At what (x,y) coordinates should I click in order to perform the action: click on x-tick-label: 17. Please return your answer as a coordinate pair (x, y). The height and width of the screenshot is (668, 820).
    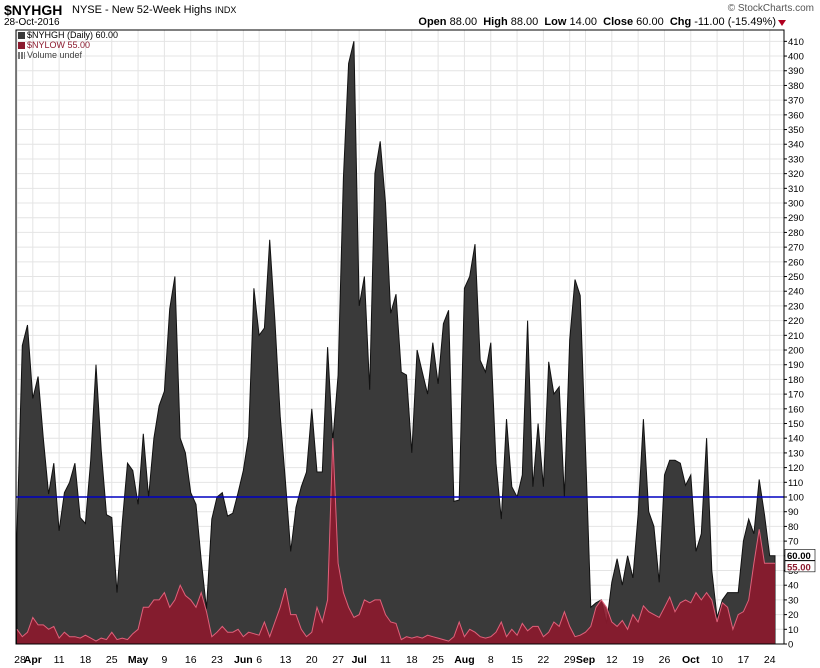
    Looking at the image, I should click on (744, 660).